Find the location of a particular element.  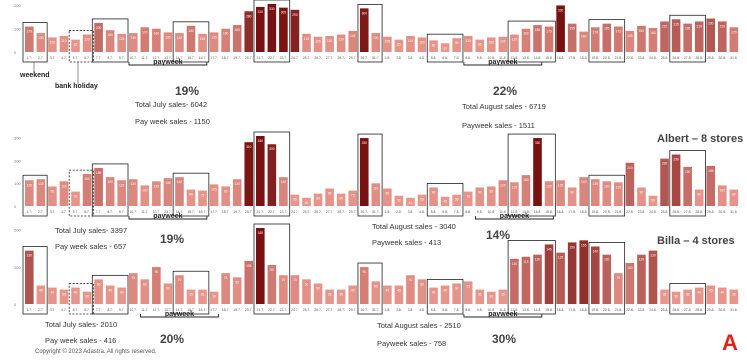

x-tick-label: 19.7. is located at coordinates (237, 310).